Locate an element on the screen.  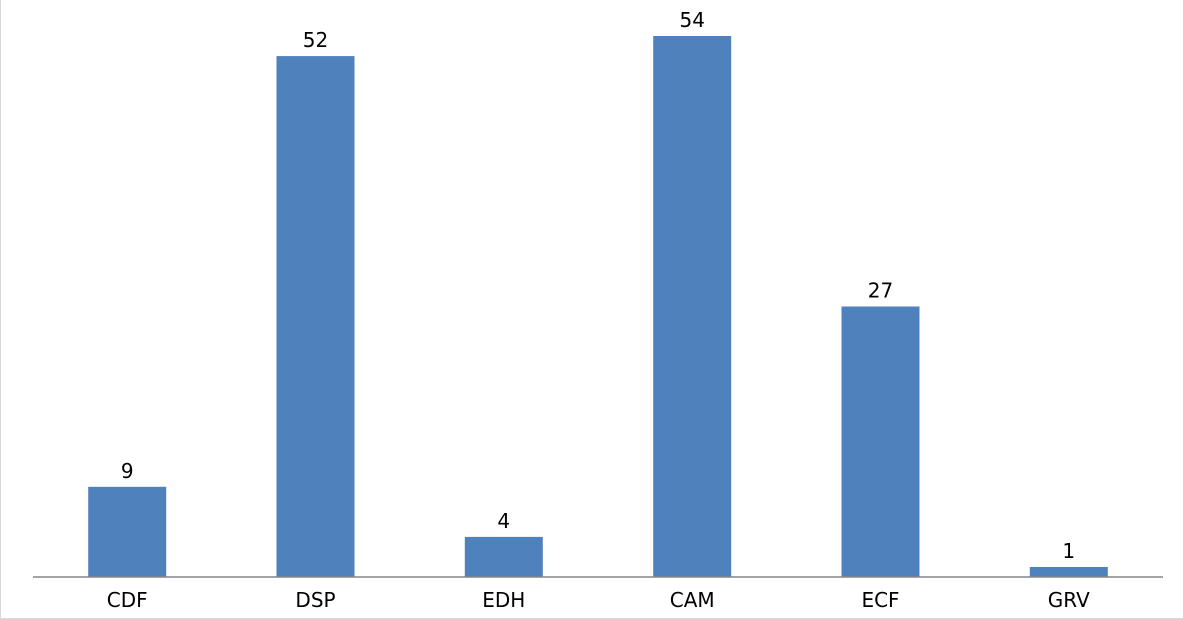
data-label-grv: 1 is located at coordinates (1068, 551).